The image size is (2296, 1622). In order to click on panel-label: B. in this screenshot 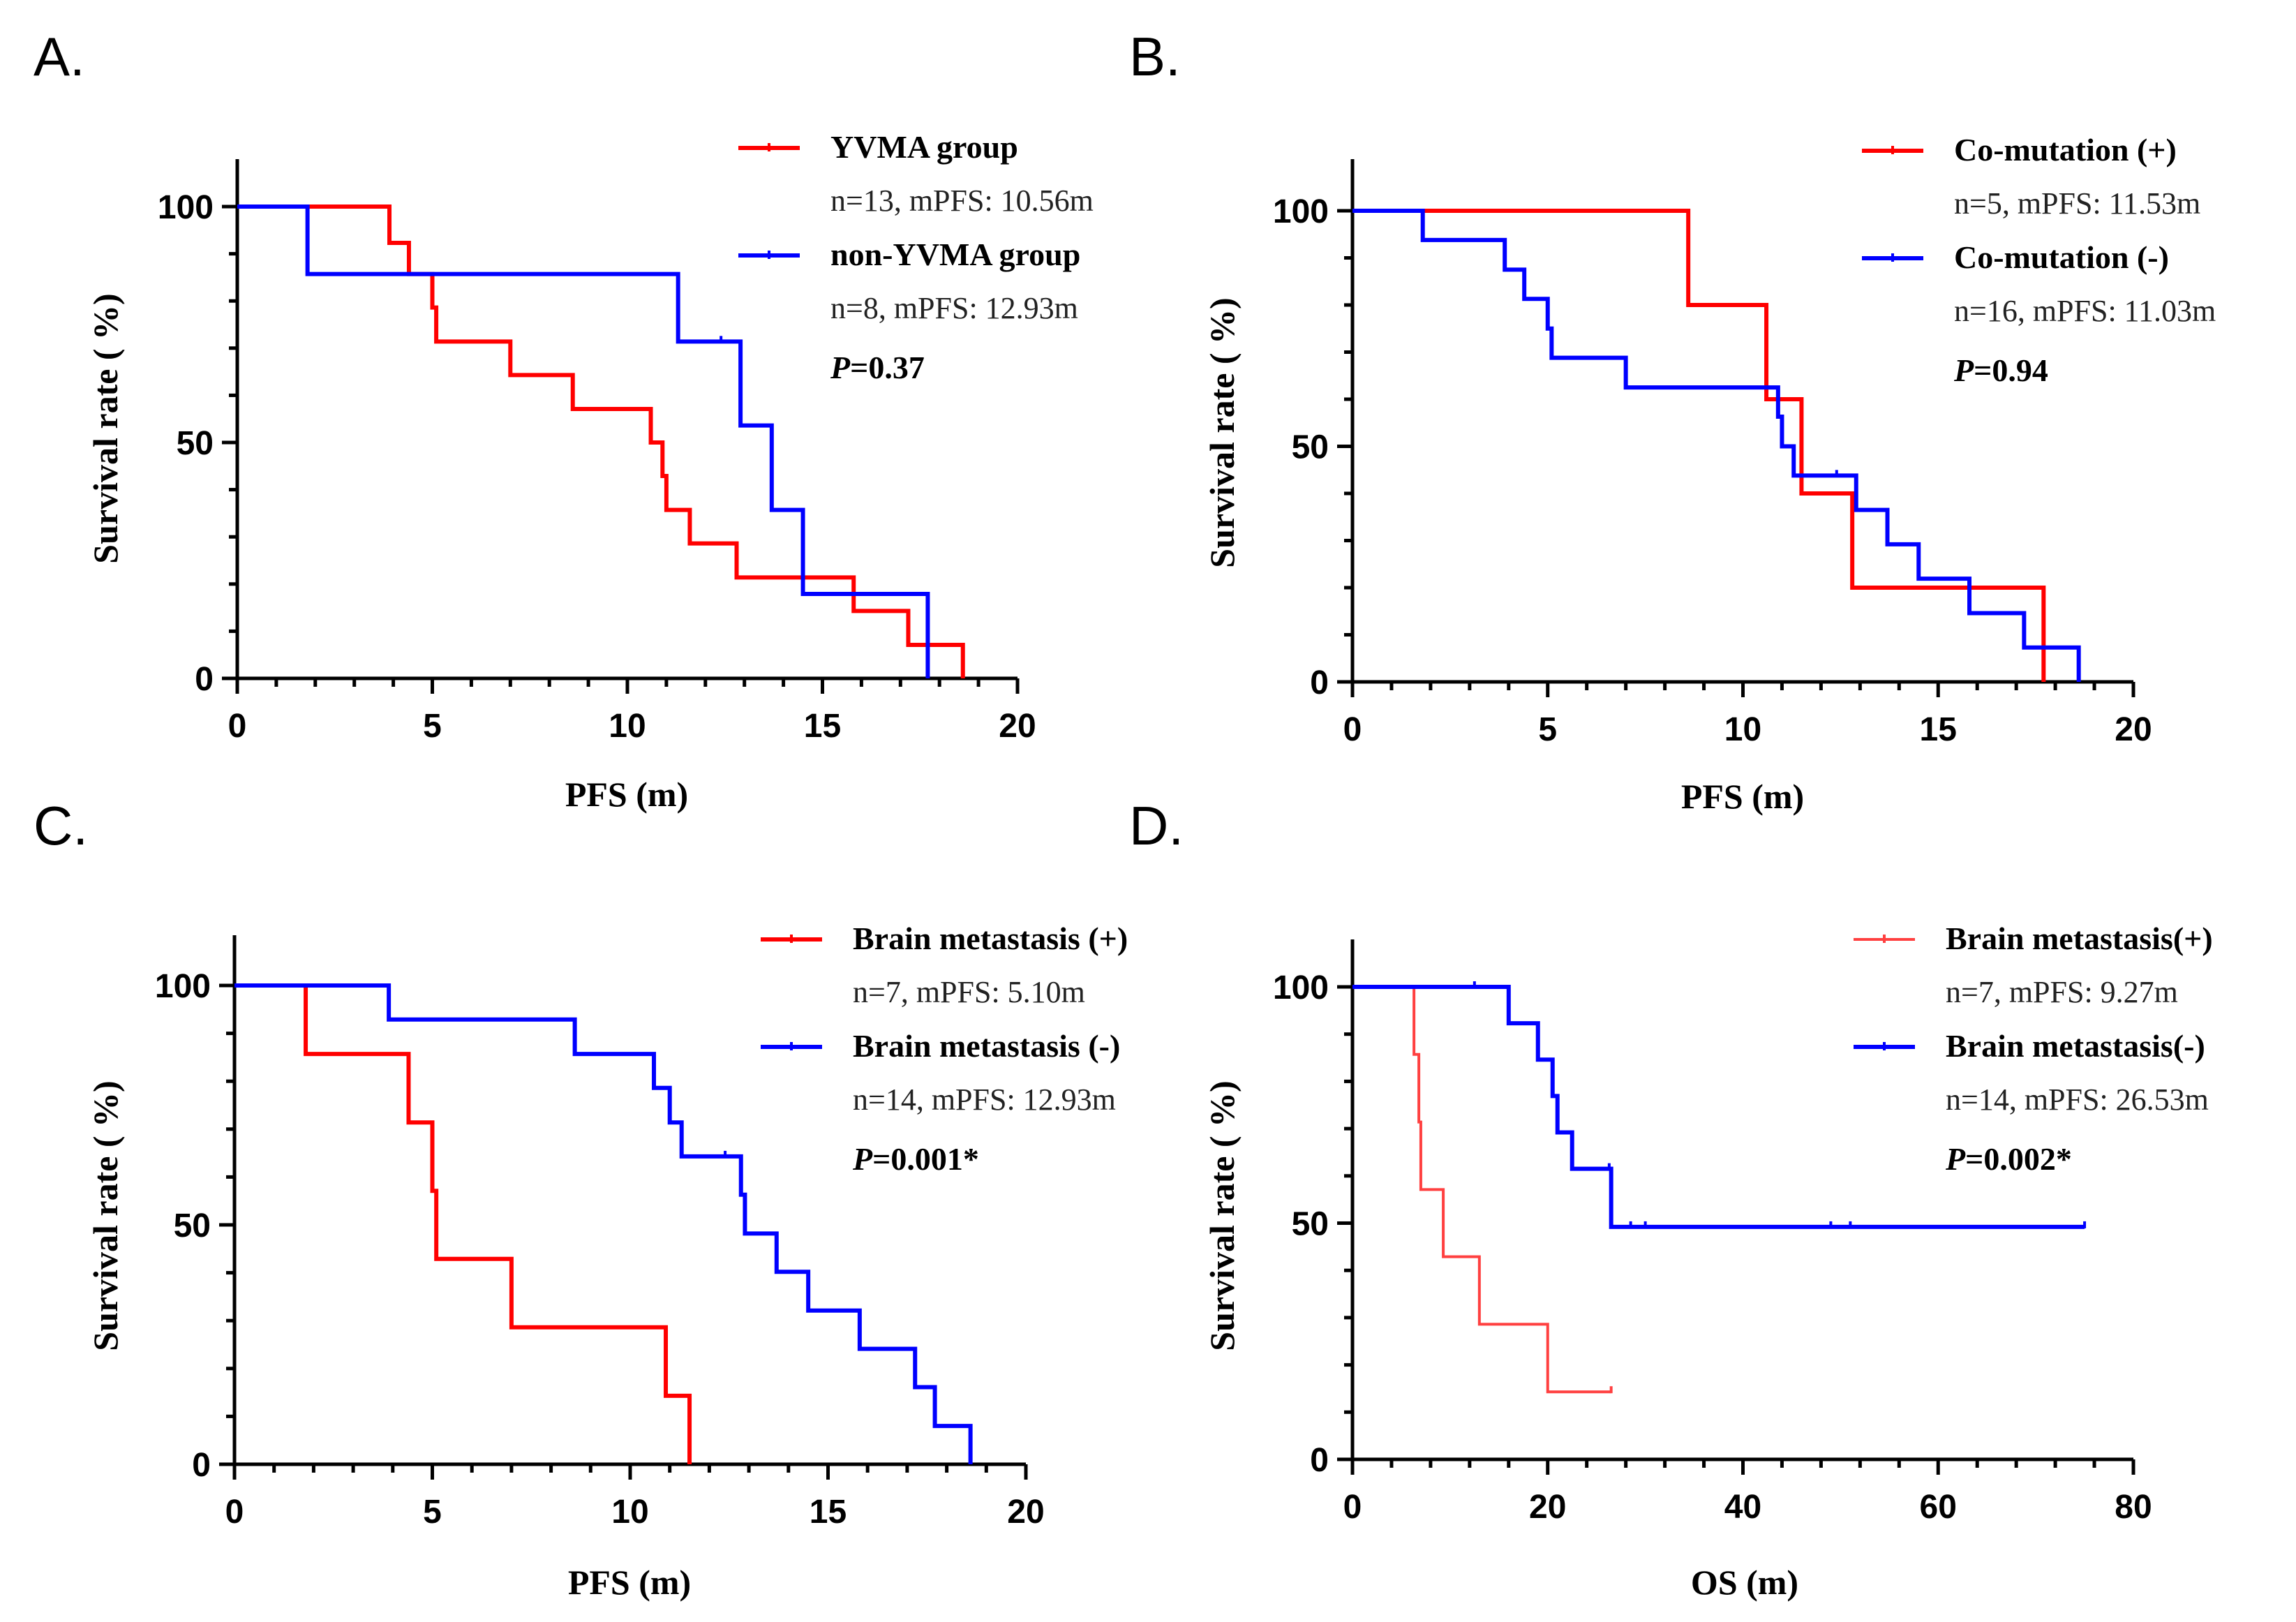, I will do `click(1155, 56)`.